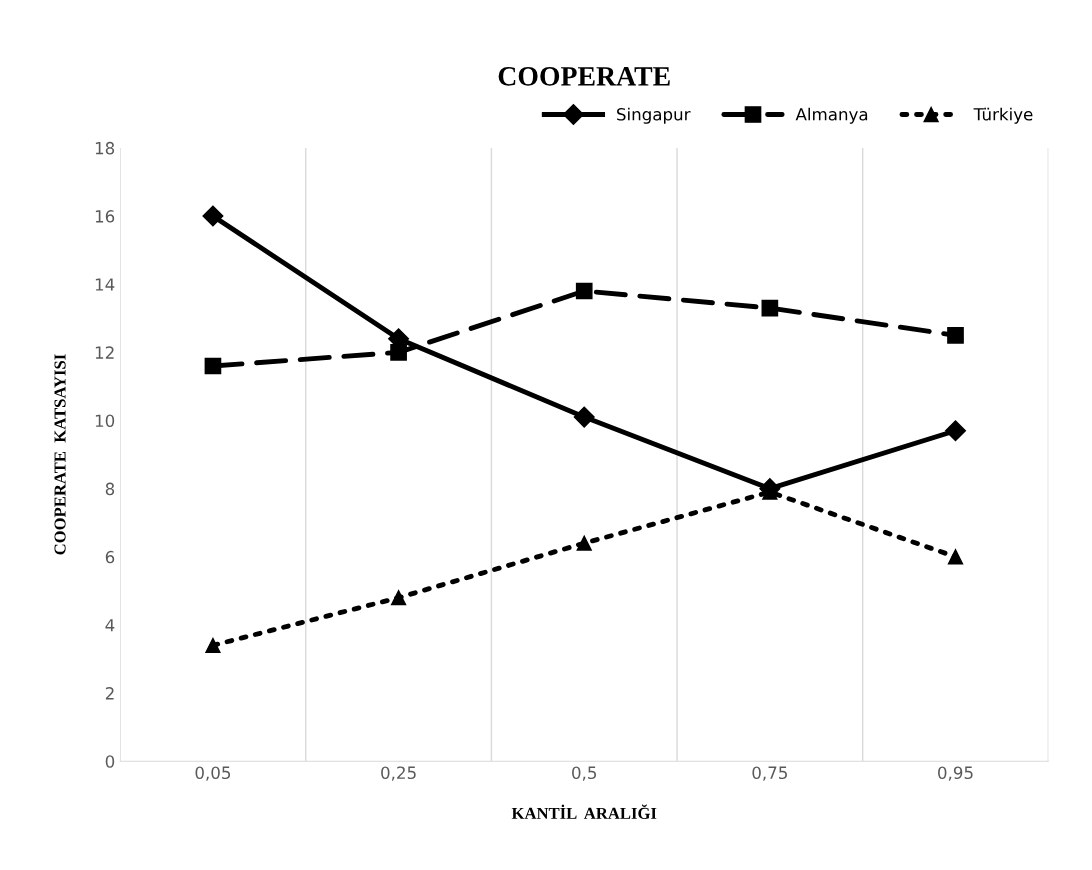 Image resolution: width=1092 pixels, height=870 pixels. What do you see at coordinates (110, 625) in the screenshot?
I see `y-tick-label: 4` at bounding box center [110, 625].